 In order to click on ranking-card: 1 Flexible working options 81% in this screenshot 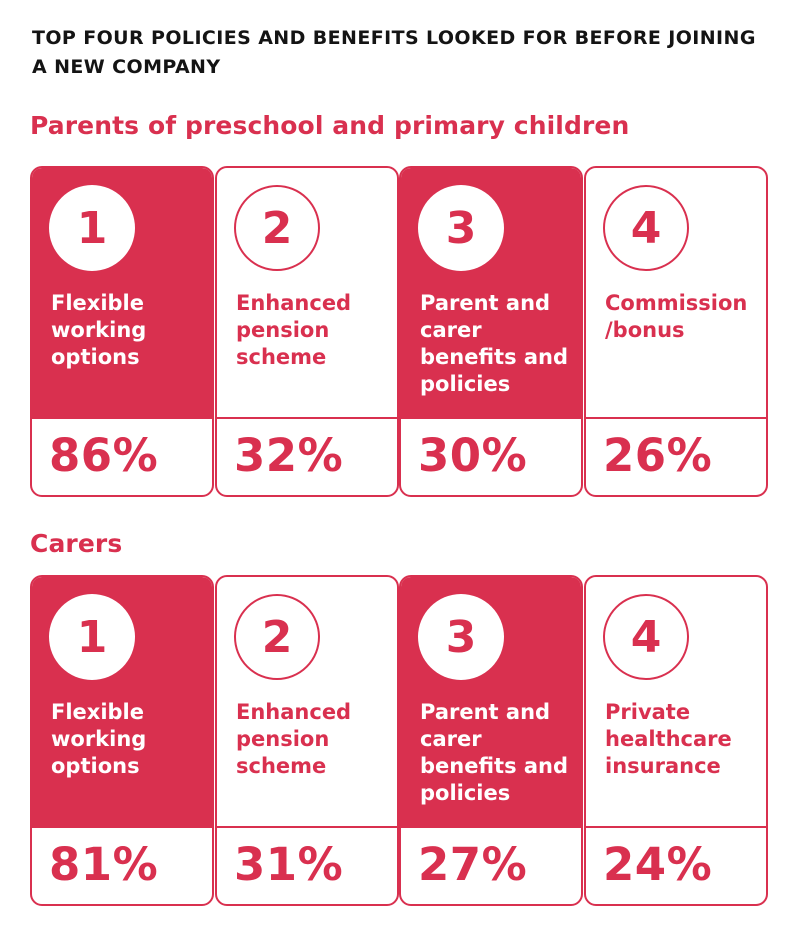, I will do `click(122, 740)`.